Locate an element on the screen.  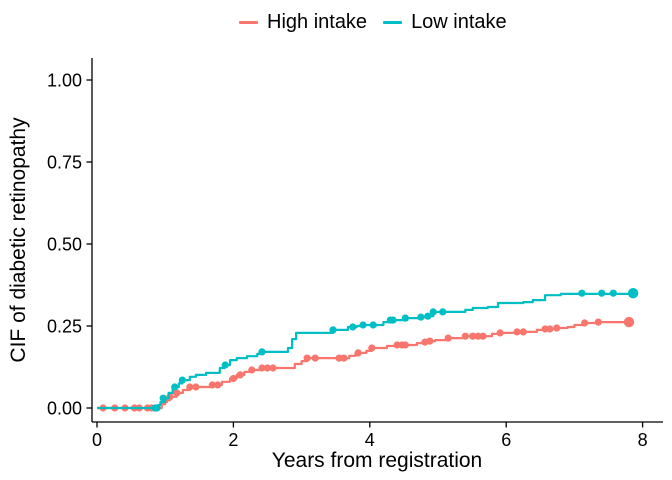
y-tick-label: 0.25 is located at coordinates (64, 327).